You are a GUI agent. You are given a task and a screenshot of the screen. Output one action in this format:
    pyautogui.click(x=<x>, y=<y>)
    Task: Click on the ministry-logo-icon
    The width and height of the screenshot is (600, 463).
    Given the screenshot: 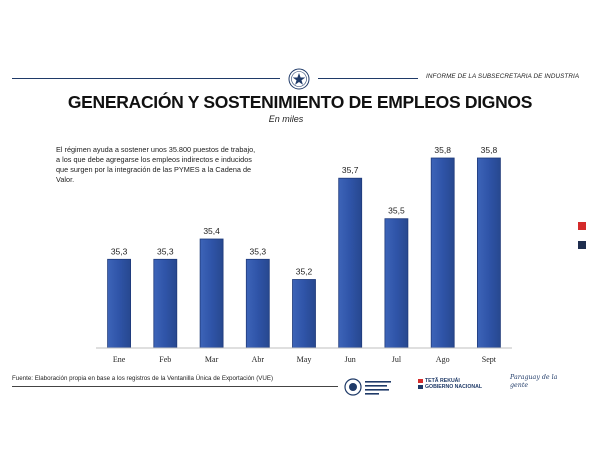 What is the action you would take?
    pyautogui.click(x=367, y=387)
    